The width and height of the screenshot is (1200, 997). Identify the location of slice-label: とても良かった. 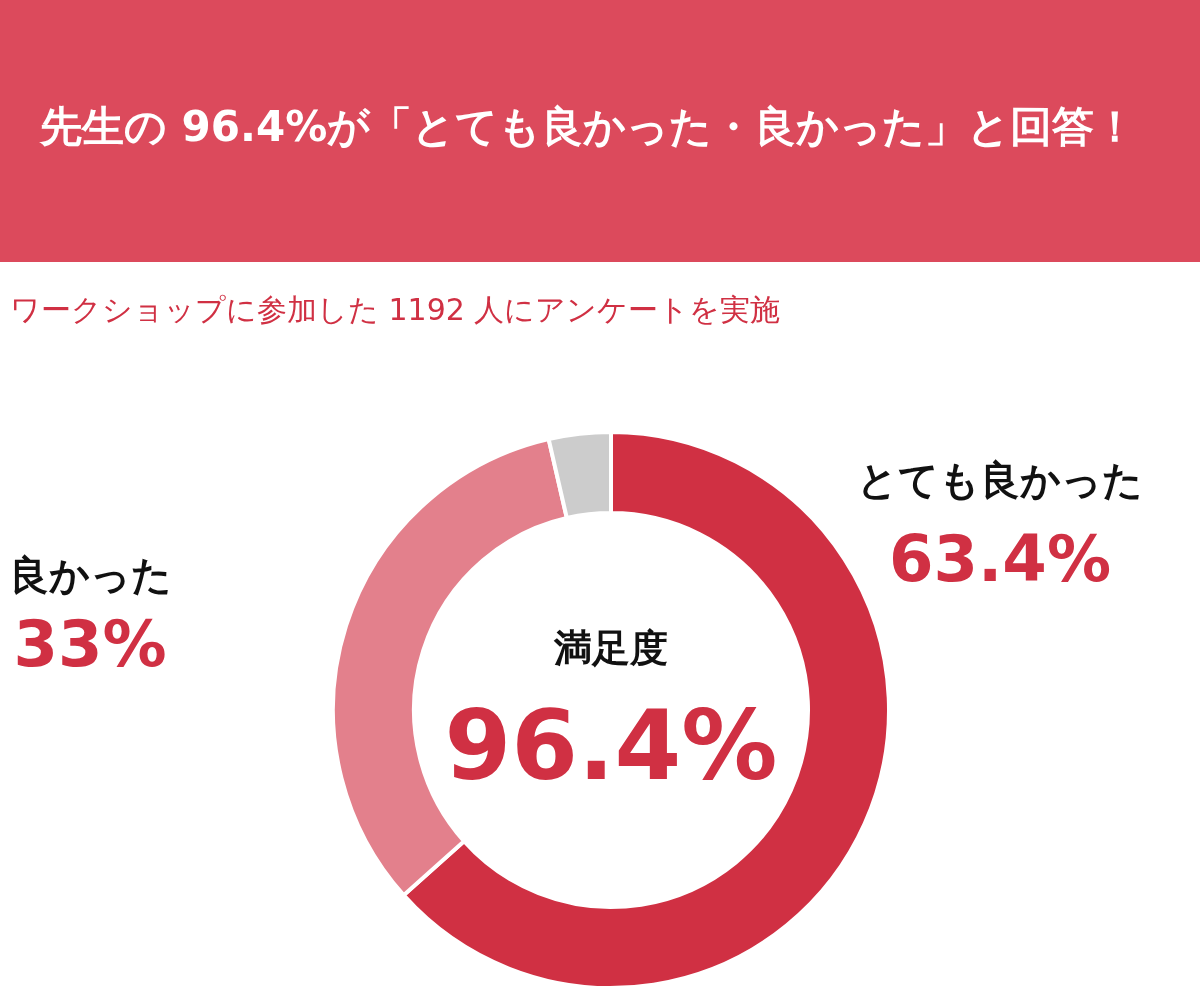
(1000, 480).